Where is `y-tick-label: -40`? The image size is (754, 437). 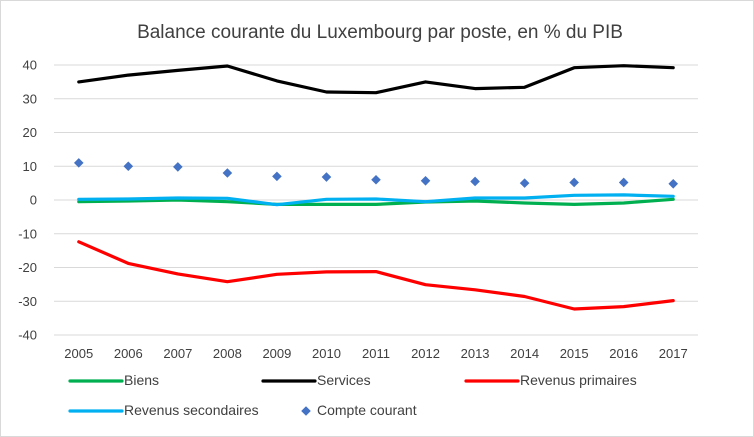 y-tick-label: -40 is located at coordinates (27, 335).